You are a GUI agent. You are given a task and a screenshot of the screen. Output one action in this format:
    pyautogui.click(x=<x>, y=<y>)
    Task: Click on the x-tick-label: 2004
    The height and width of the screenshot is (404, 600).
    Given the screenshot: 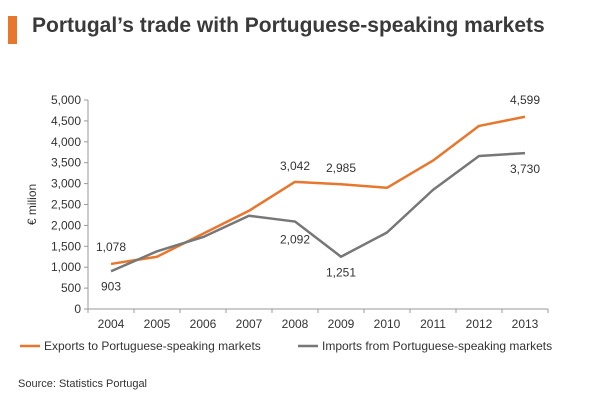 What is the action you would take?
    pyautogui.click(x=111, y=324)
    